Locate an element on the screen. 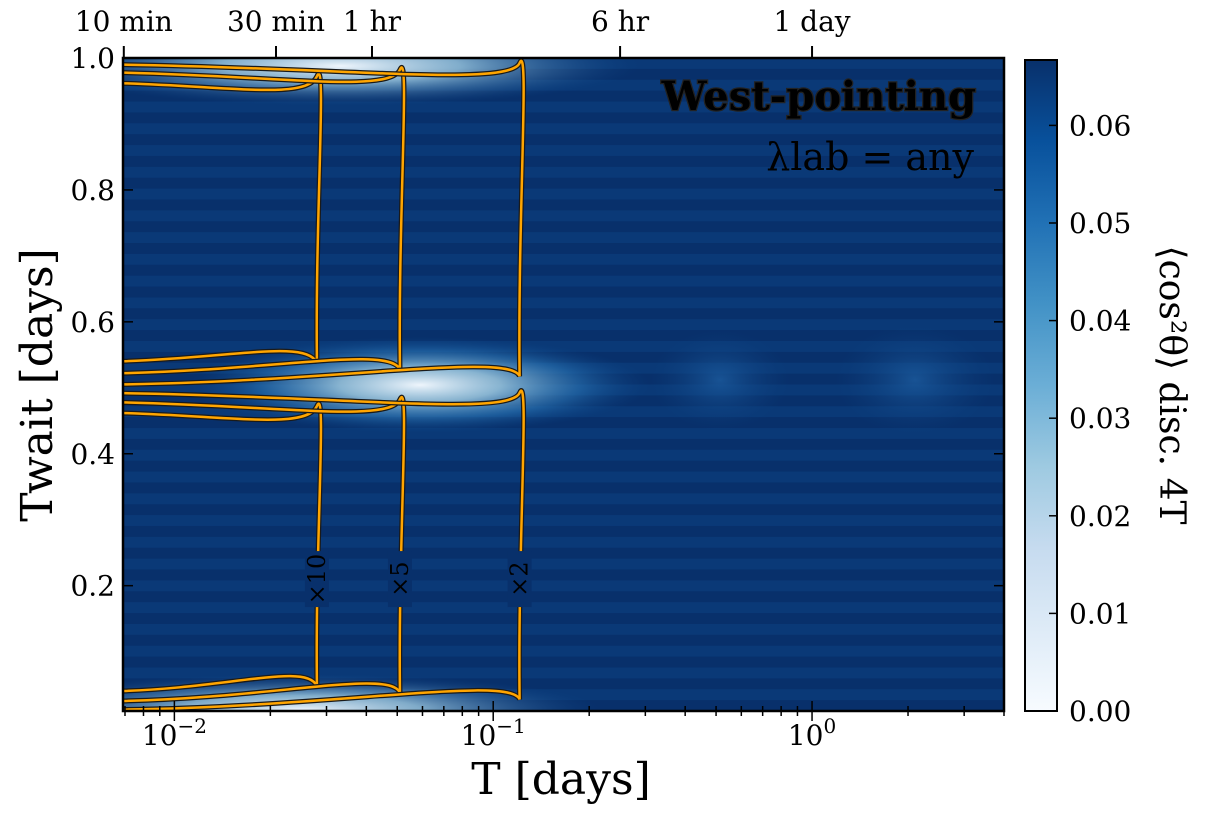  y-tick-label: 0.4 is located at coordinates (92, 454).